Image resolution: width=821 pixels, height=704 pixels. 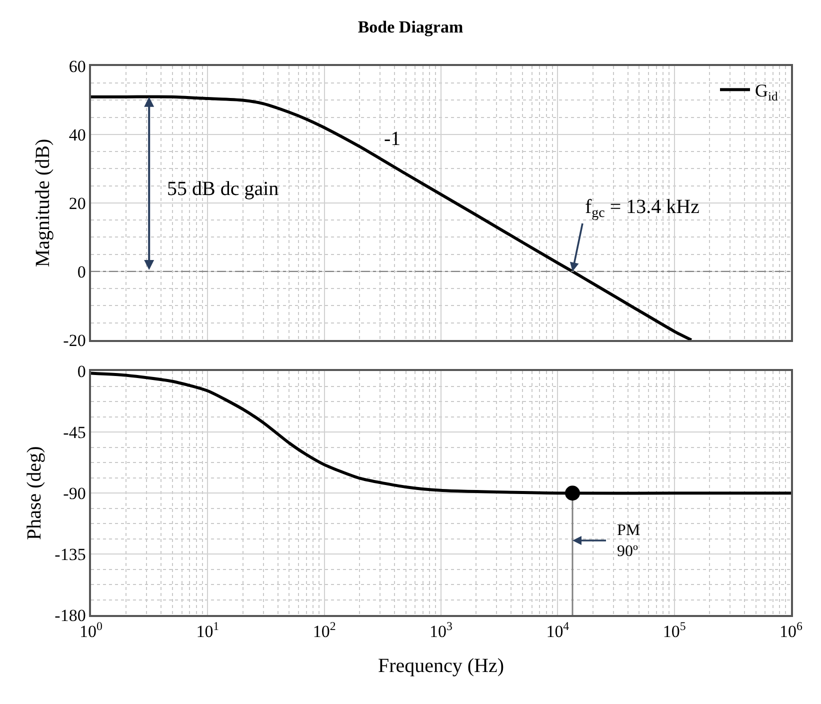 I want to click on x-axis-title: Frequency (Hz), so click(x=441, y=666).